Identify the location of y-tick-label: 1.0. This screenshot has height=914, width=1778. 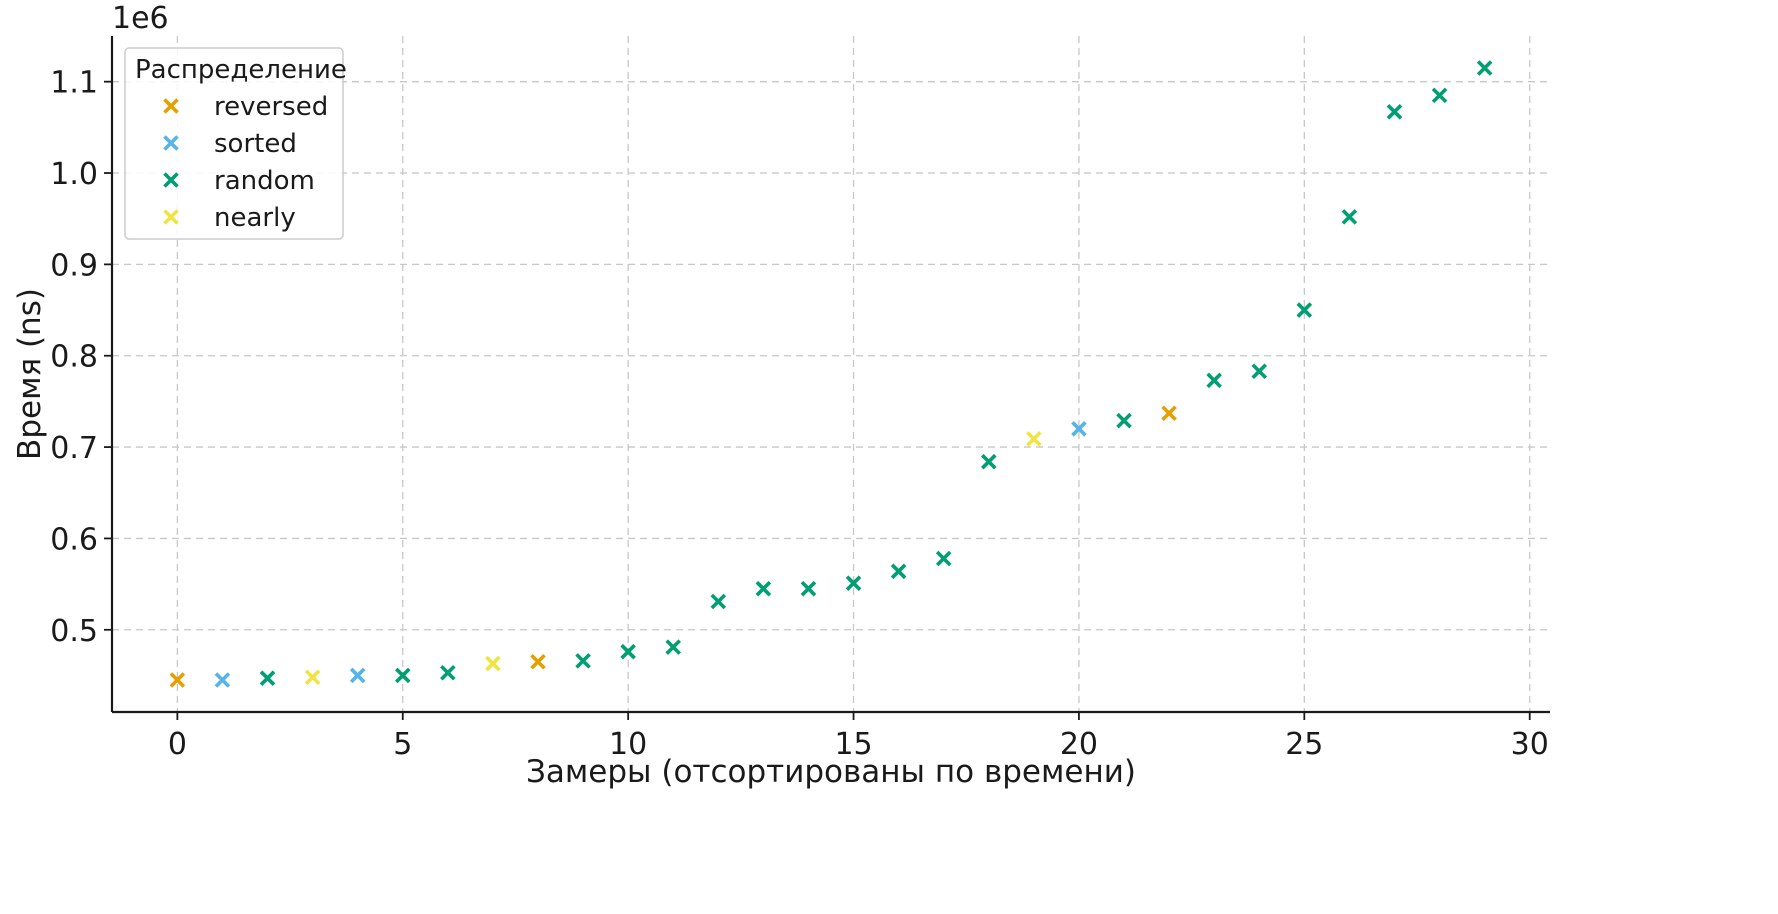
(74, 174).